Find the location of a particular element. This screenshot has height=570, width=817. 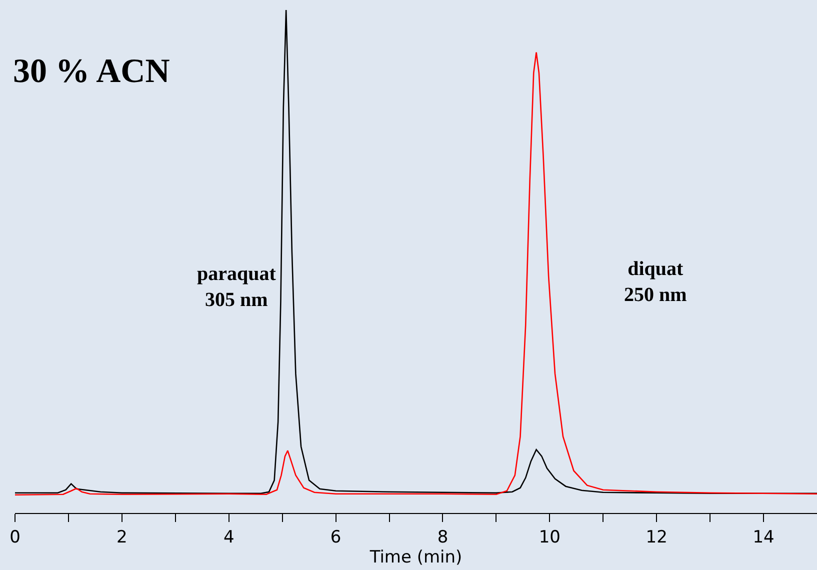

annotation: paraquat 305 nm is located at coordinates (236, 287).